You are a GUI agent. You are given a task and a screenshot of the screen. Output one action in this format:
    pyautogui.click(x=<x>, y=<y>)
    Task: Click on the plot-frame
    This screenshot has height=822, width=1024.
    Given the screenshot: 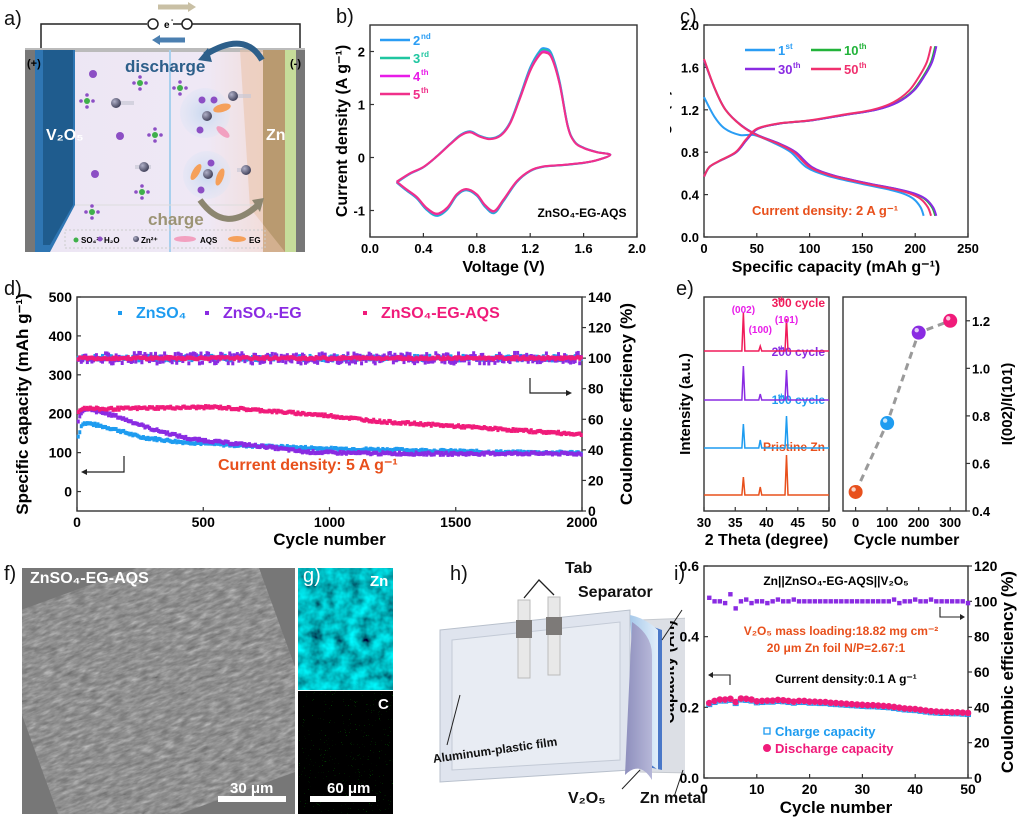 What is the action you would take?
    pyautogui.click(x=836, y=131)
    